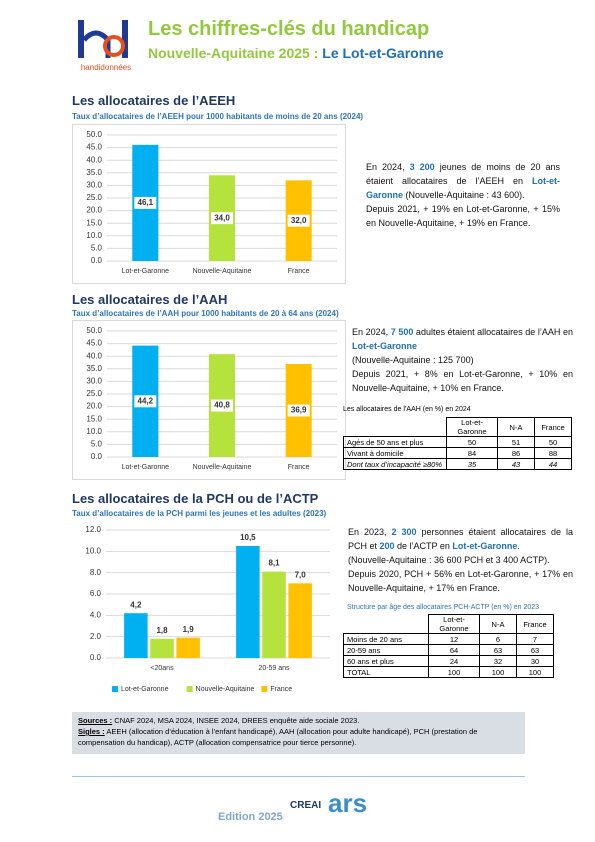  What do you see at coordinates (413, 360) in the screenshot?
I see `text-run: (Nouvelle-Aquitaine : 125 700)` at bounding box center [413, 360].